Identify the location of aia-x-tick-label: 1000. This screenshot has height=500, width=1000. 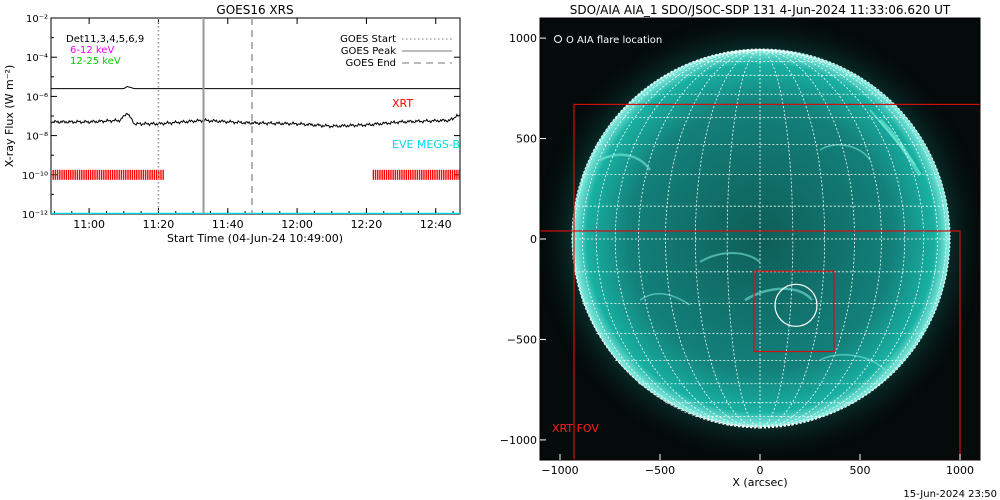
(960, 470).